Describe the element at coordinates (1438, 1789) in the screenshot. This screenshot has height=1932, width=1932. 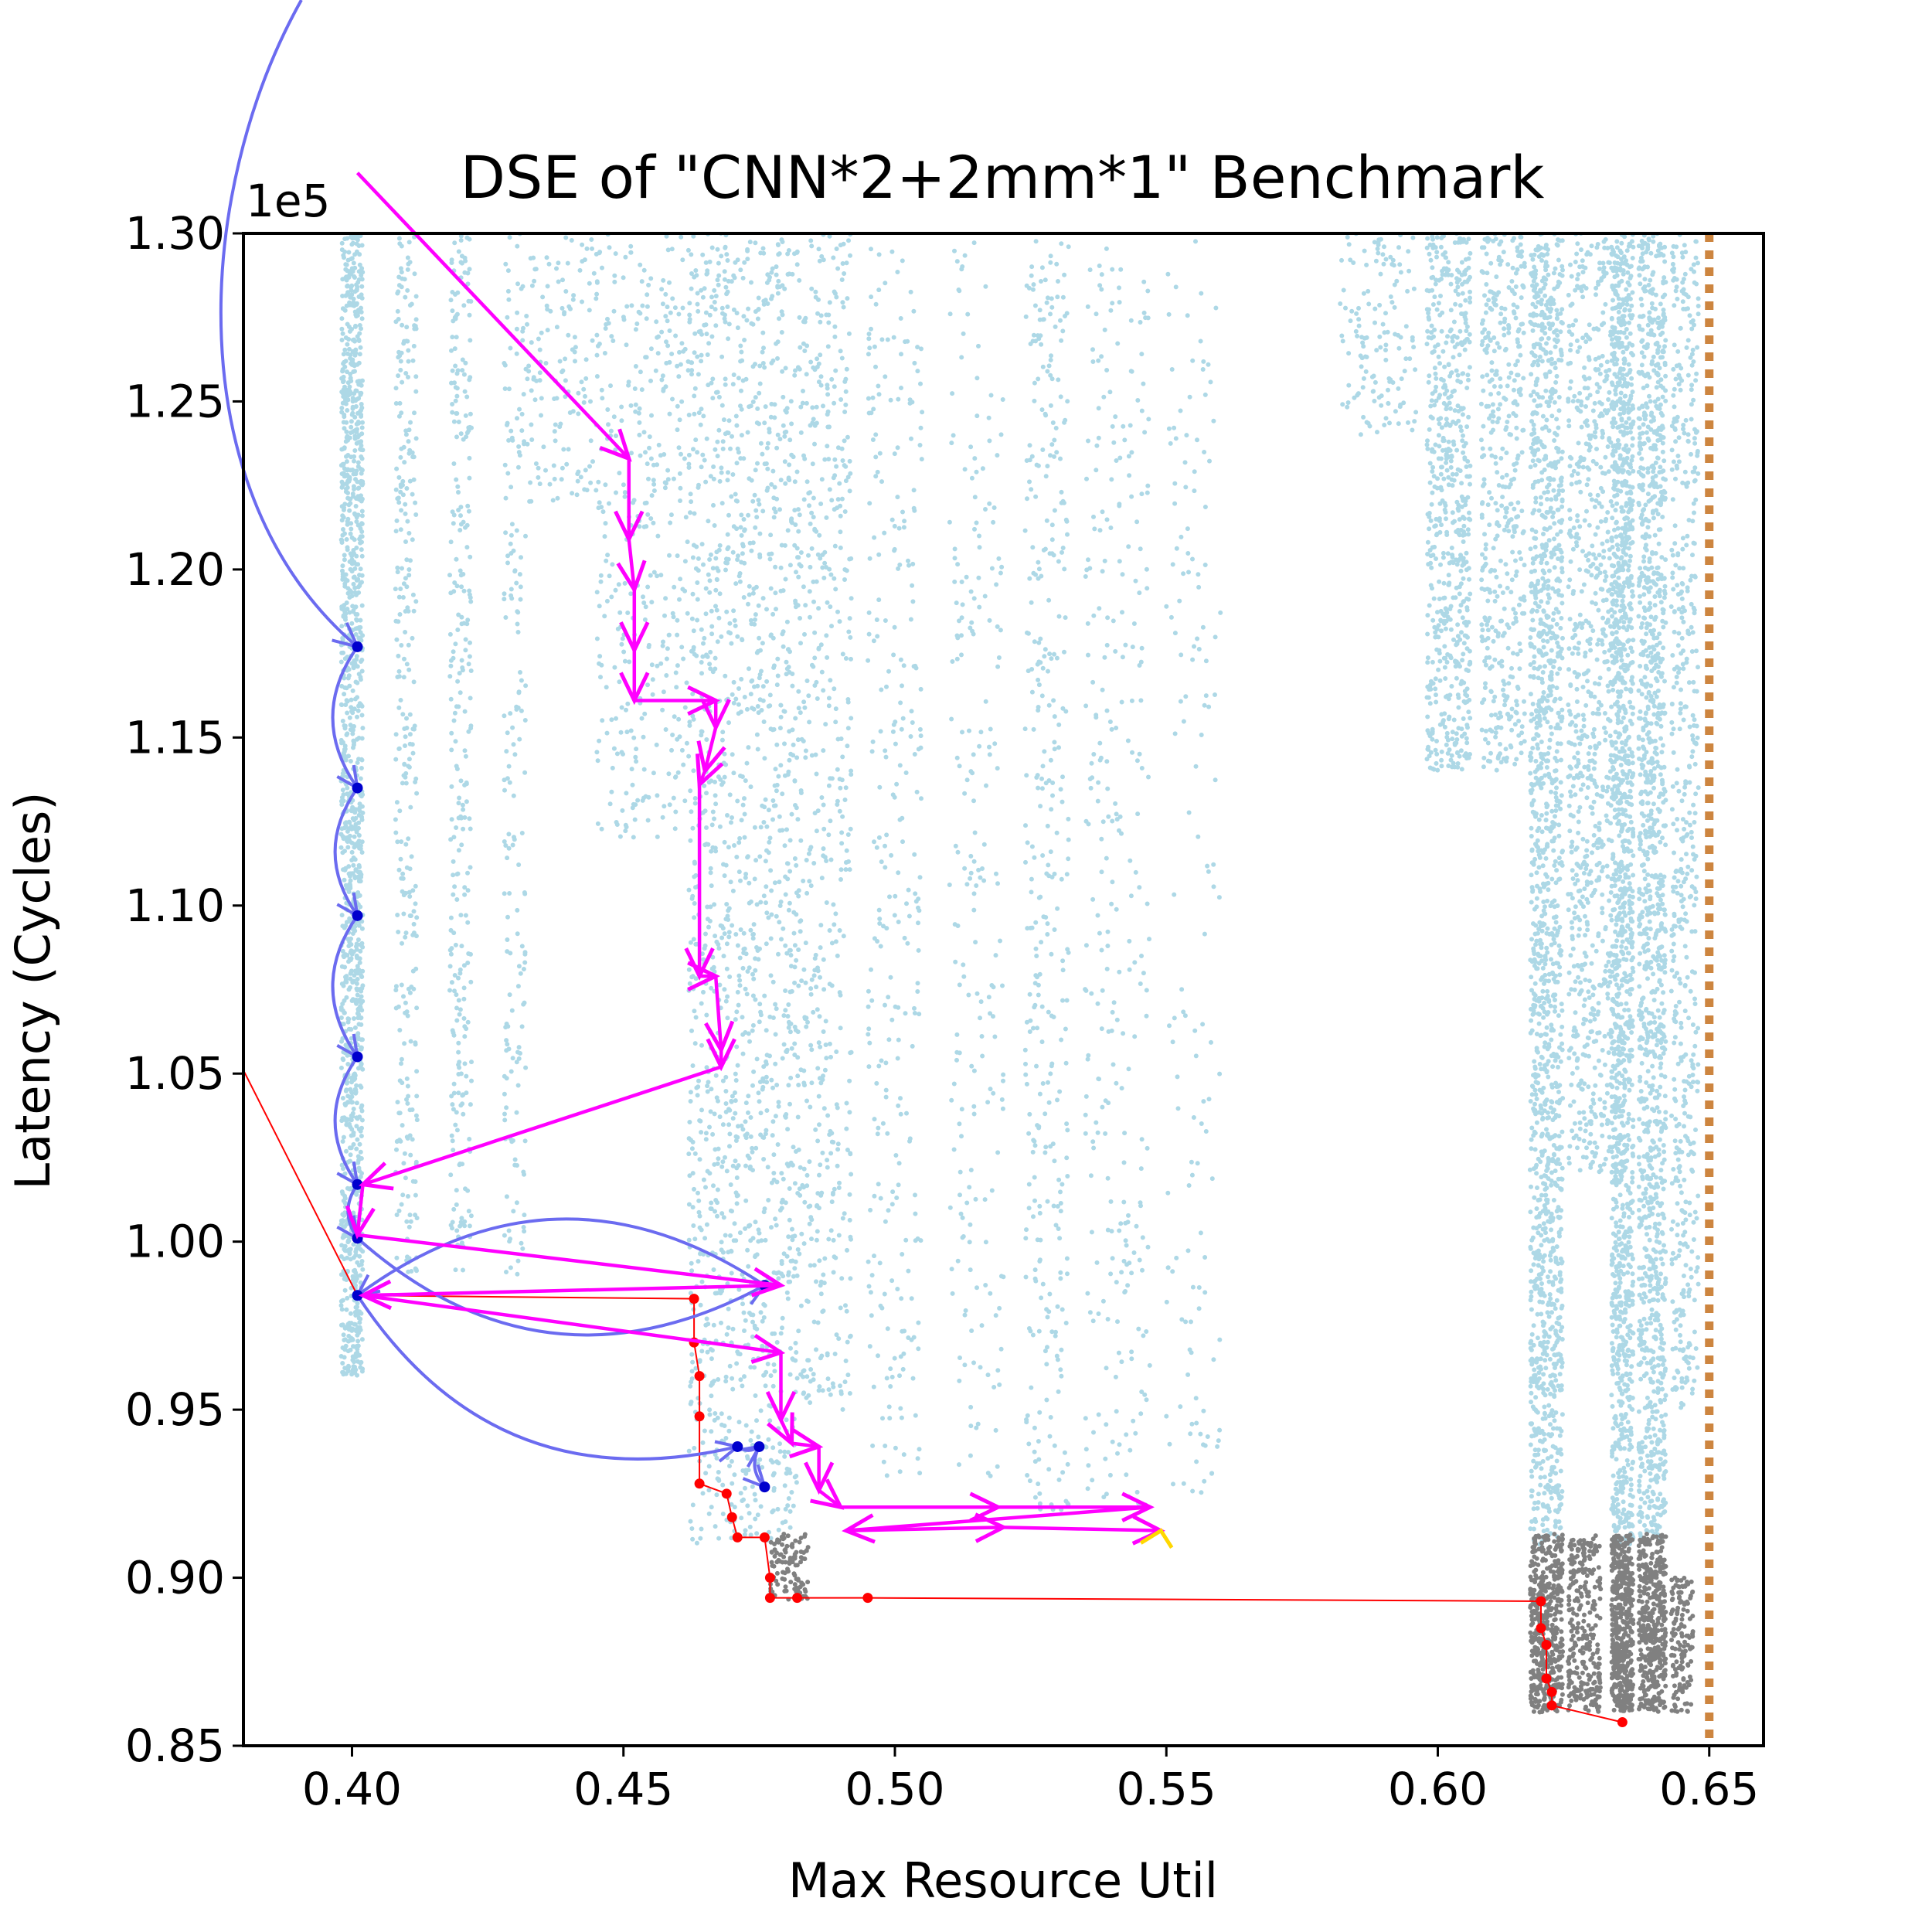
I see `x-tick-label: 0.60` at that location.